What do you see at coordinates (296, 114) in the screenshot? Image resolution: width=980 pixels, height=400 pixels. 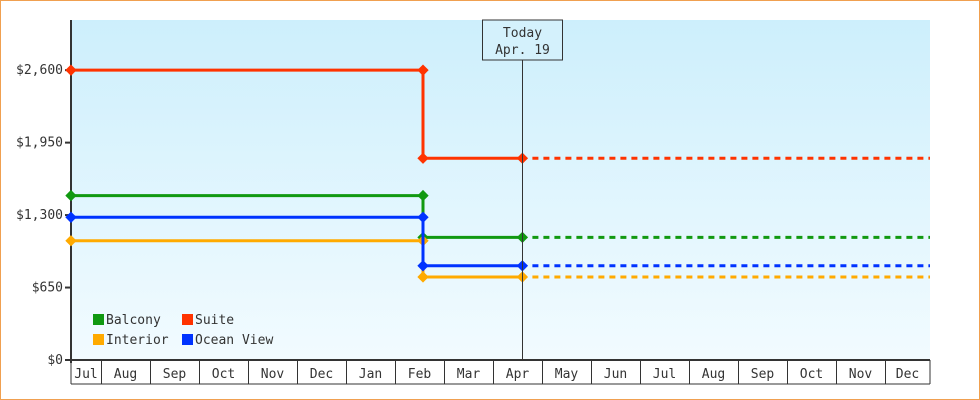 I see `series-line-suite` at bounding box center [296, 114].